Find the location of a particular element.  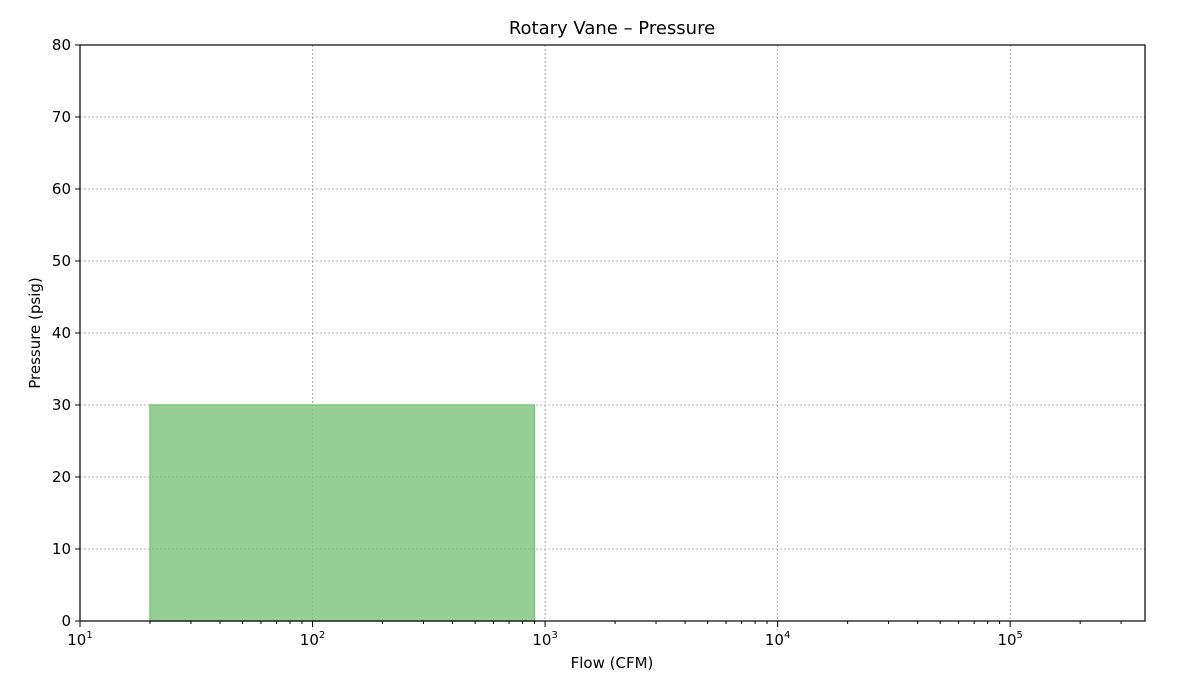

y-tick-label: 10 is located at coordinates (61, 549).